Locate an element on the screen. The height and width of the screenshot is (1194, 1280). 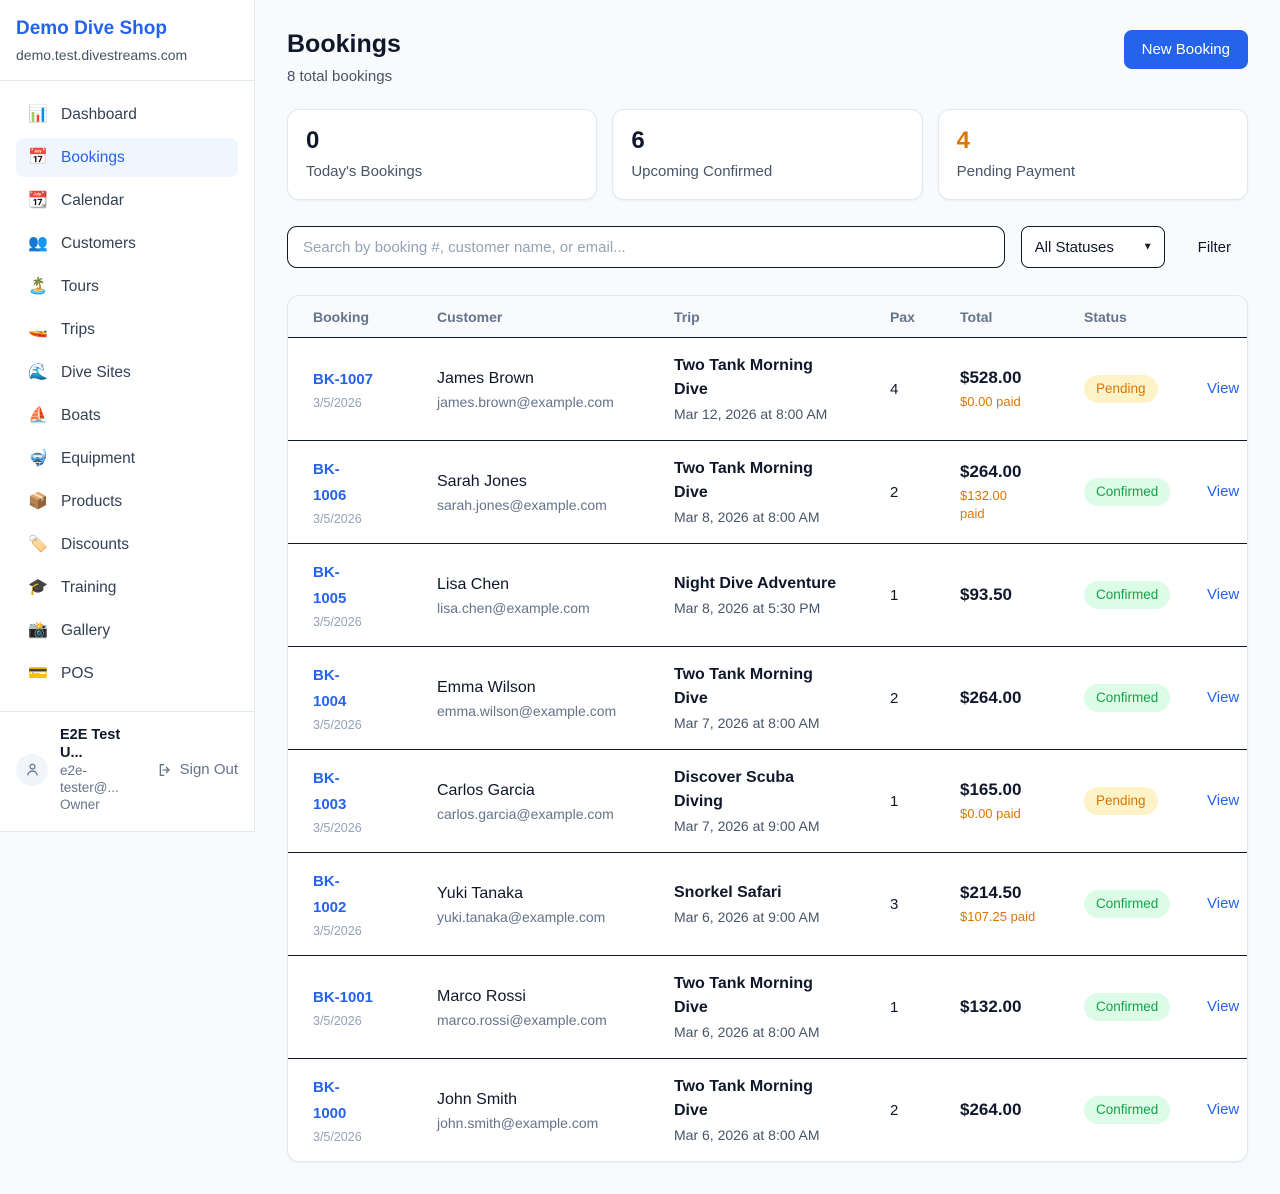
total-amount: $214.50 is located at coordinates (991, 892).